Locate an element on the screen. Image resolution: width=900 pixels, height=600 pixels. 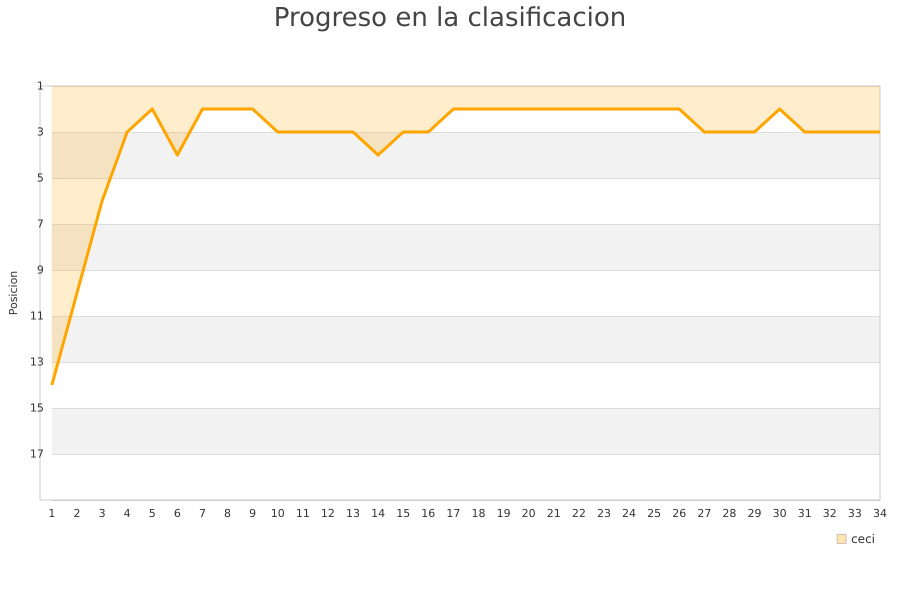
x-tick-label: 31 is located at coordinates (805, 513).